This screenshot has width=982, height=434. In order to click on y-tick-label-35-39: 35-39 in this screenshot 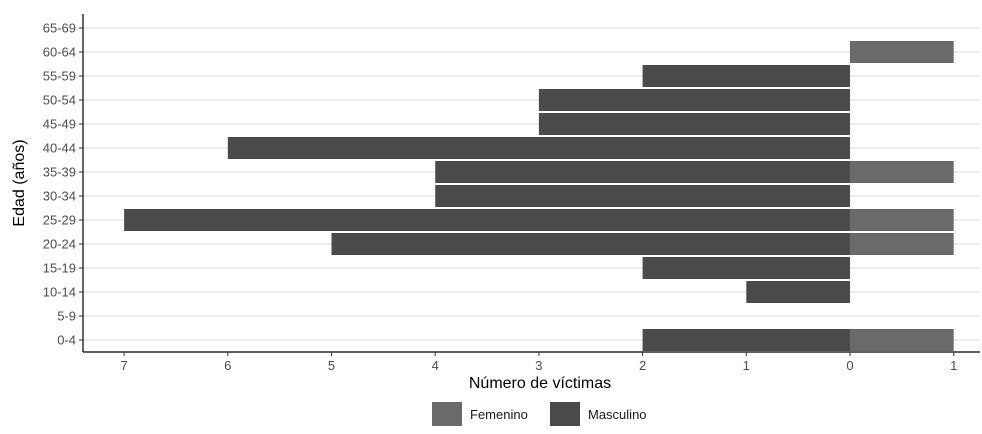, I will do `click(59, 172)`.